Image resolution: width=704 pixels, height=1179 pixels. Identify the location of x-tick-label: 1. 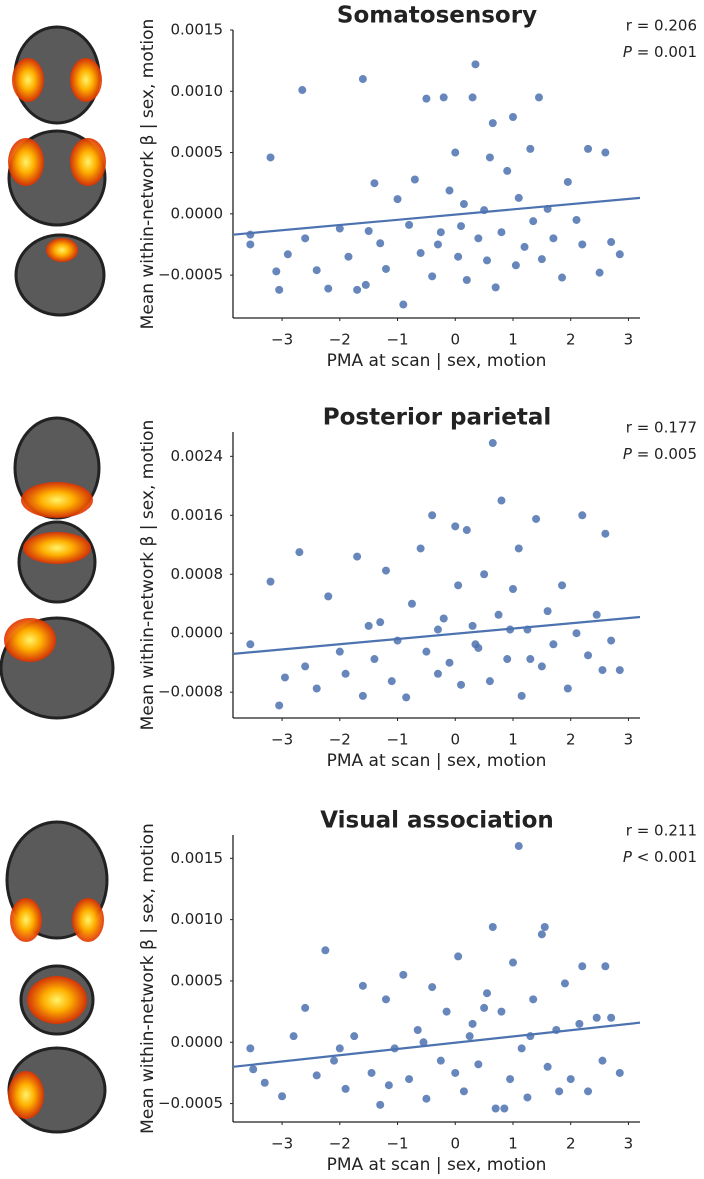
(513, 340).